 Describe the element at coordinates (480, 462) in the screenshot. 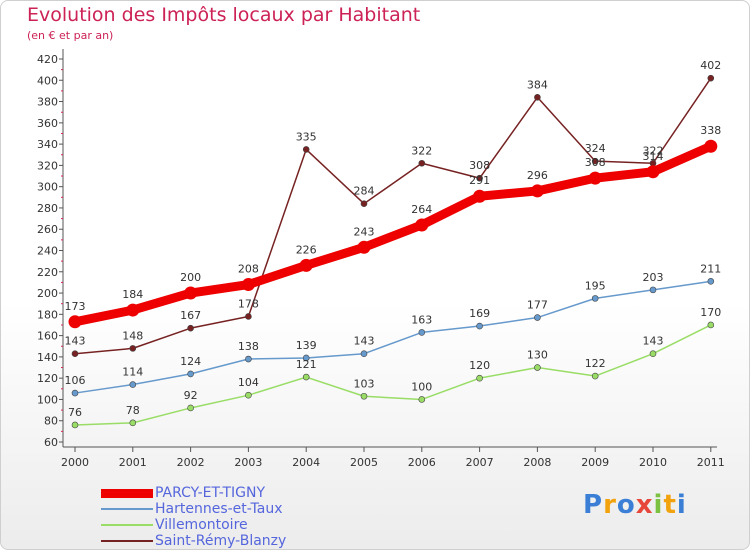

I see `x-tick-label: 2007` at that location.